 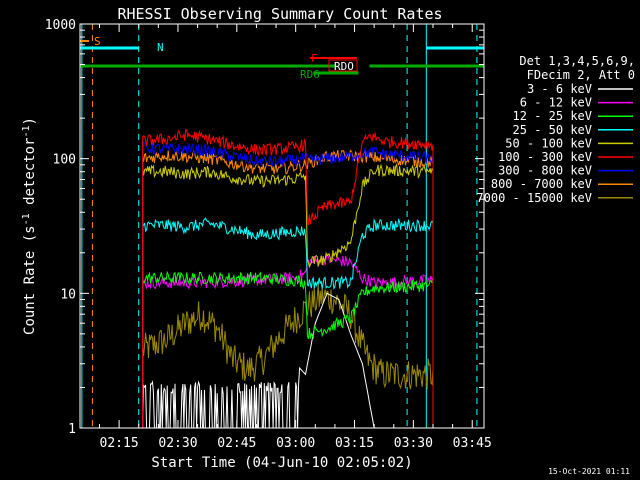 What do you see at coordinates (72, 429) in the screenshot?
I see `y-tick-label: 1` at bounding box center [72, 429].